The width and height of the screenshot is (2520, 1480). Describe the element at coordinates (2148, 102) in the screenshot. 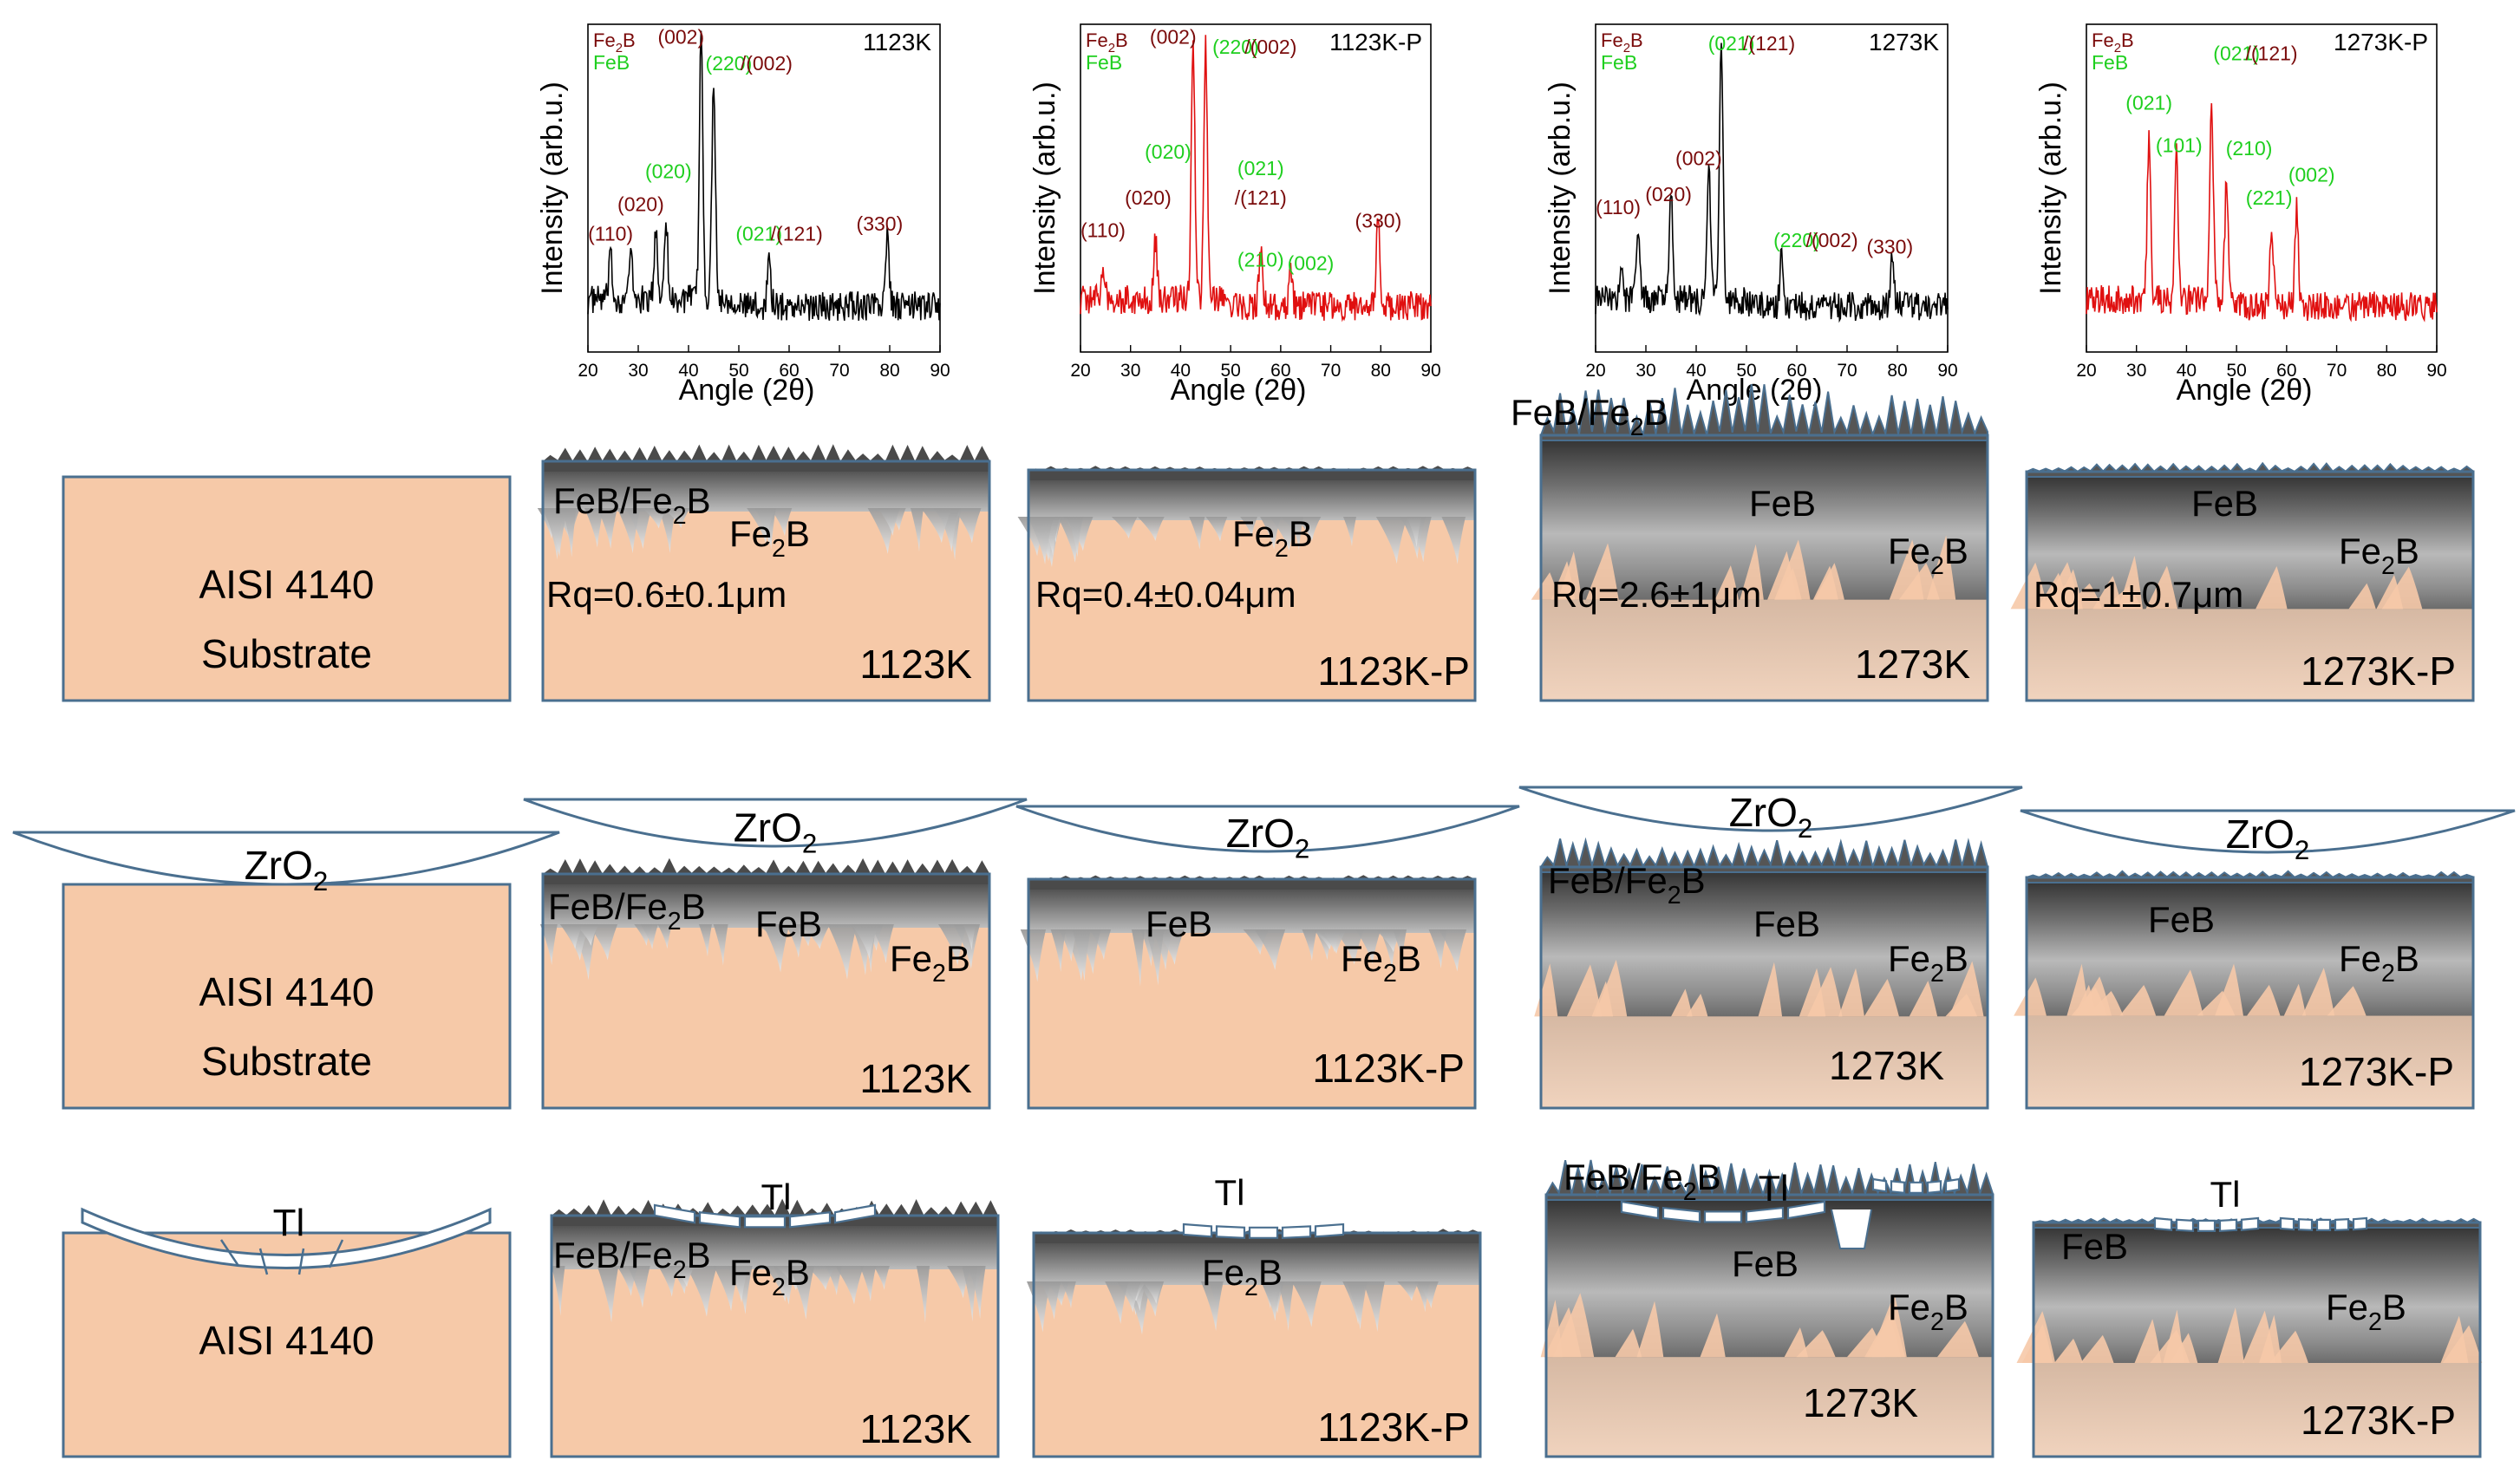

I see `peak-label: (021)` at that location.